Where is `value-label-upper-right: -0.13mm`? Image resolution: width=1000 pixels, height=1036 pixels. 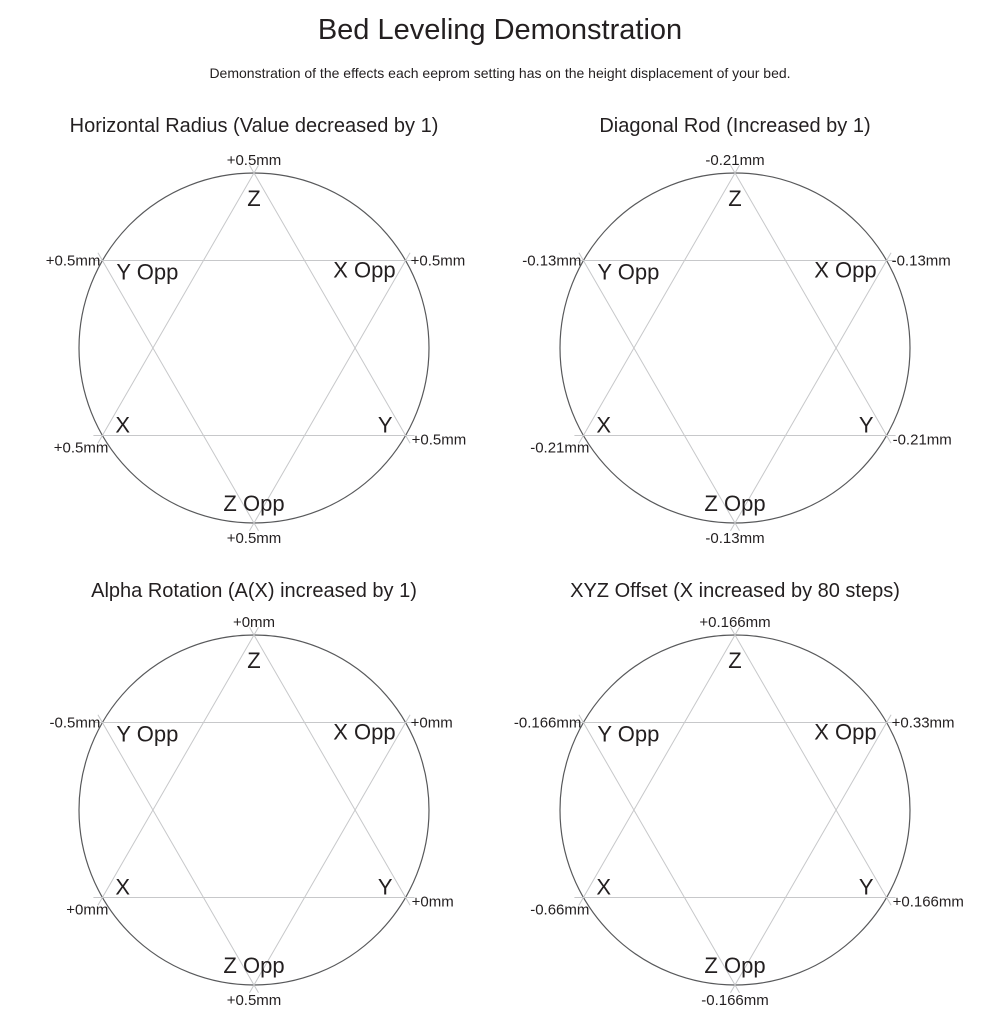
value-label-upper-right: -0.13mm is located at coordinates (921, 261).